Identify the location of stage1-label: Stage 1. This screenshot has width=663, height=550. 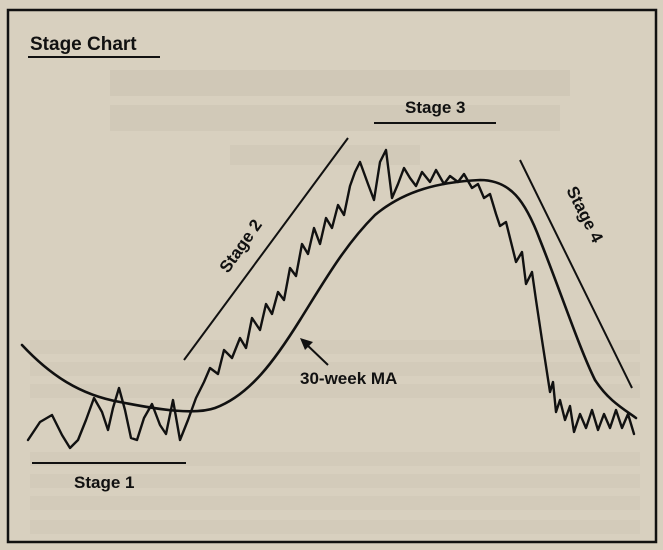
(104, 482).